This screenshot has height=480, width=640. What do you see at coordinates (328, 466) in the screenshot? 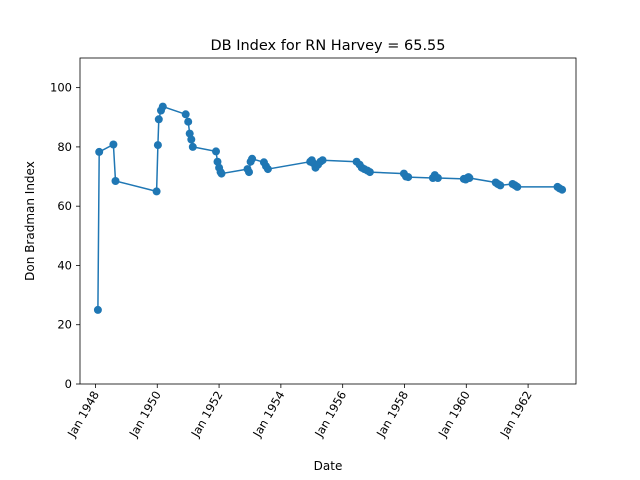
I see `x-axis-label: Date` at bounding box center [328, 466].